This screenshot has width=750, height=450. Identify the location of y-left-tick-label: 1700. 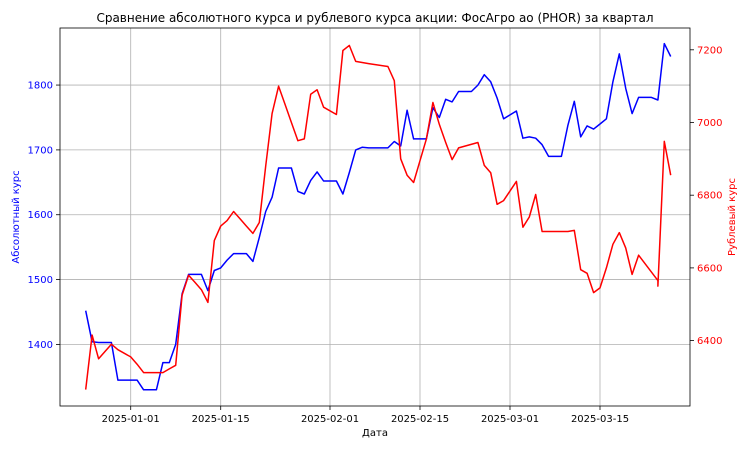
(40, 150).